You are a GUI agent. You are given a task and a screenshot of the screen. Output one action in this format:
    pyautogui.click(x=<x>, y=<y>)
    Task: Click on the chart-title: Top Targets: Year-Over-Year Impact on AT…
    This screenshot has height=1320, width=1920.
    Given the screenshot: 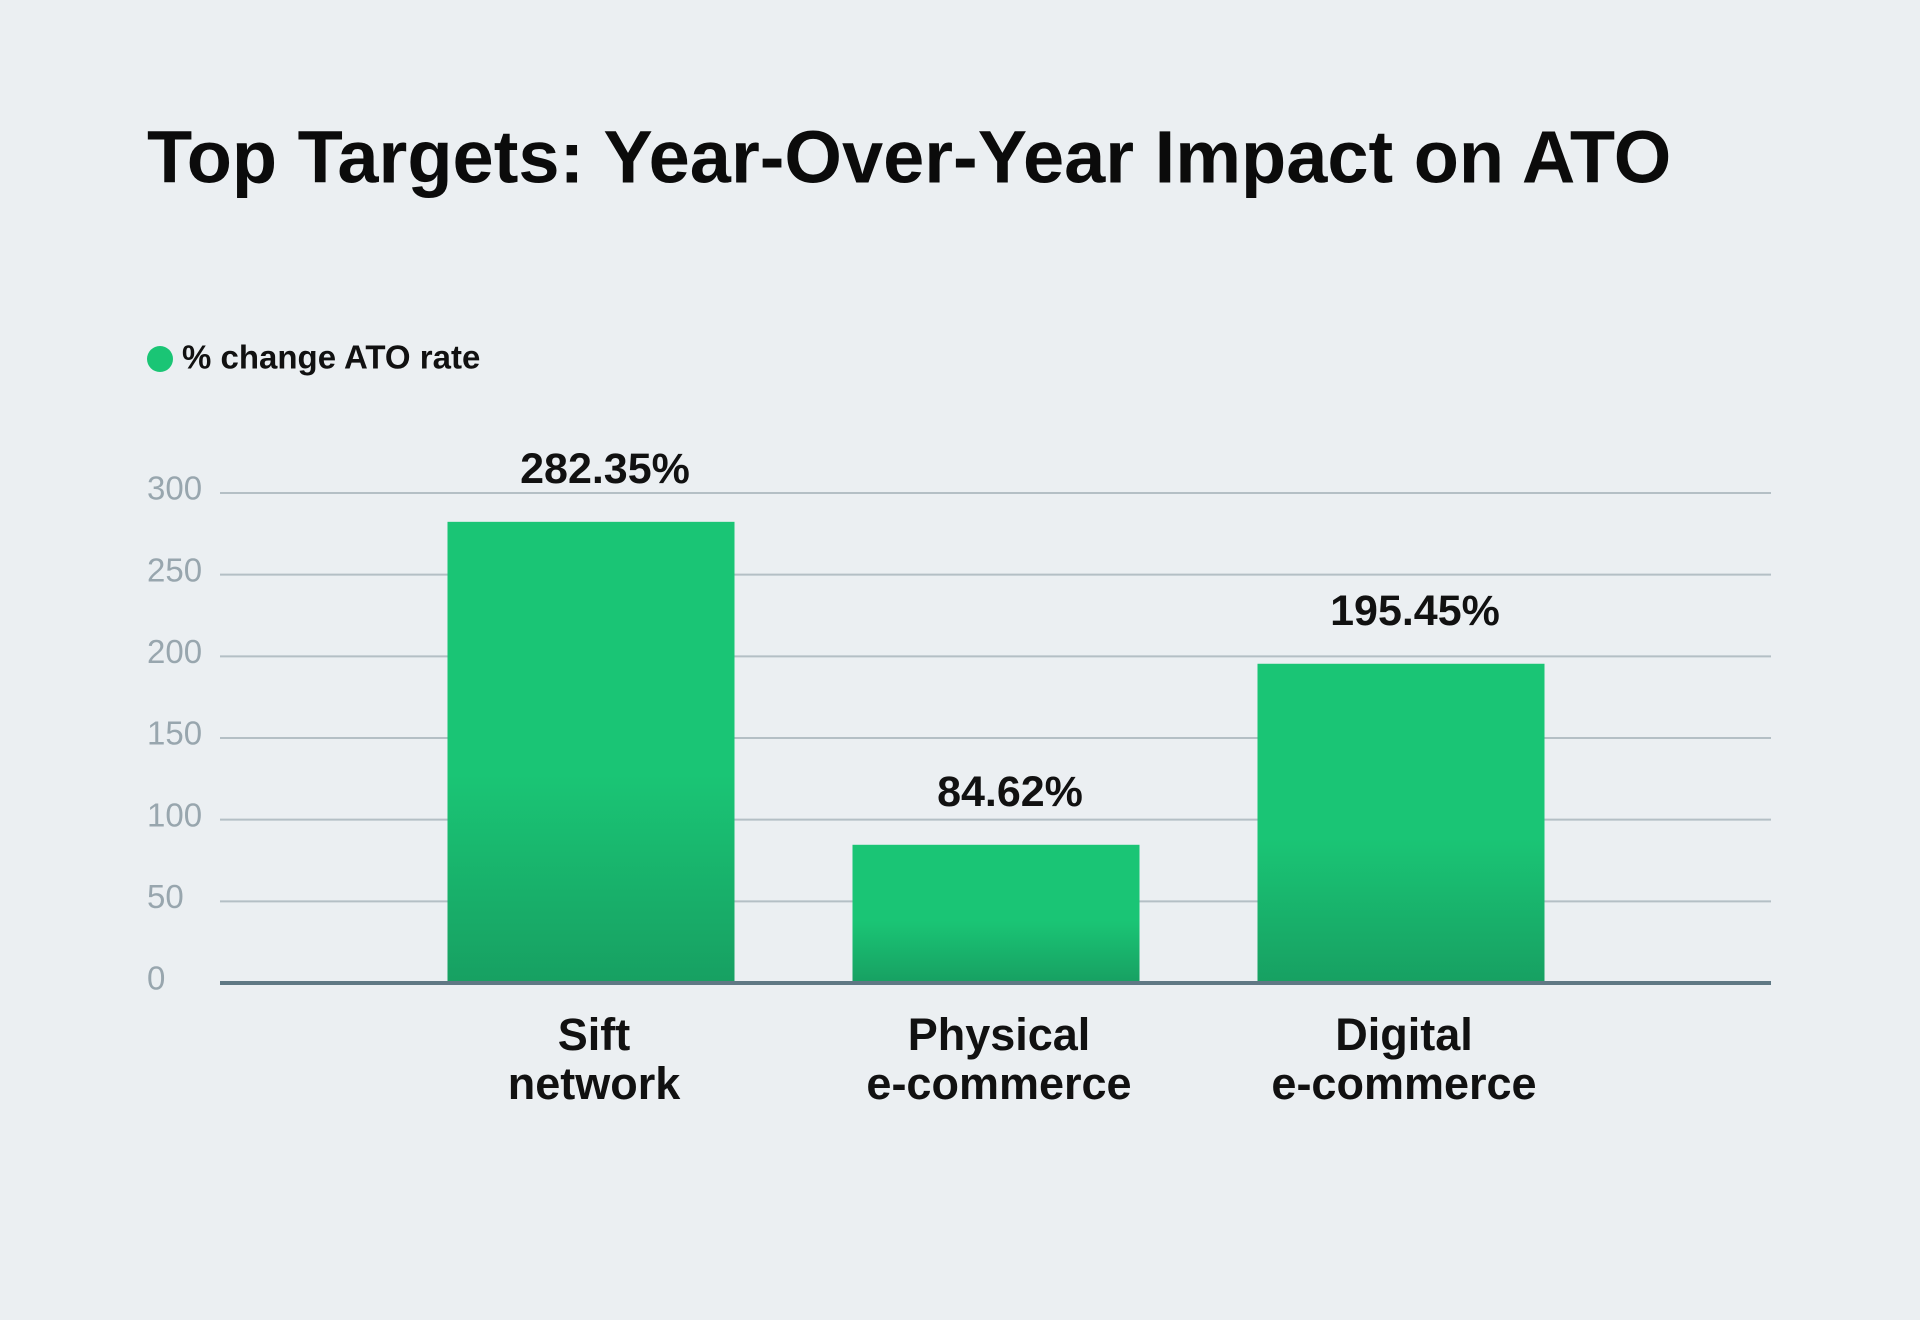 What is the action you would take?
    pyautogui.click(x=909, y=157)
    